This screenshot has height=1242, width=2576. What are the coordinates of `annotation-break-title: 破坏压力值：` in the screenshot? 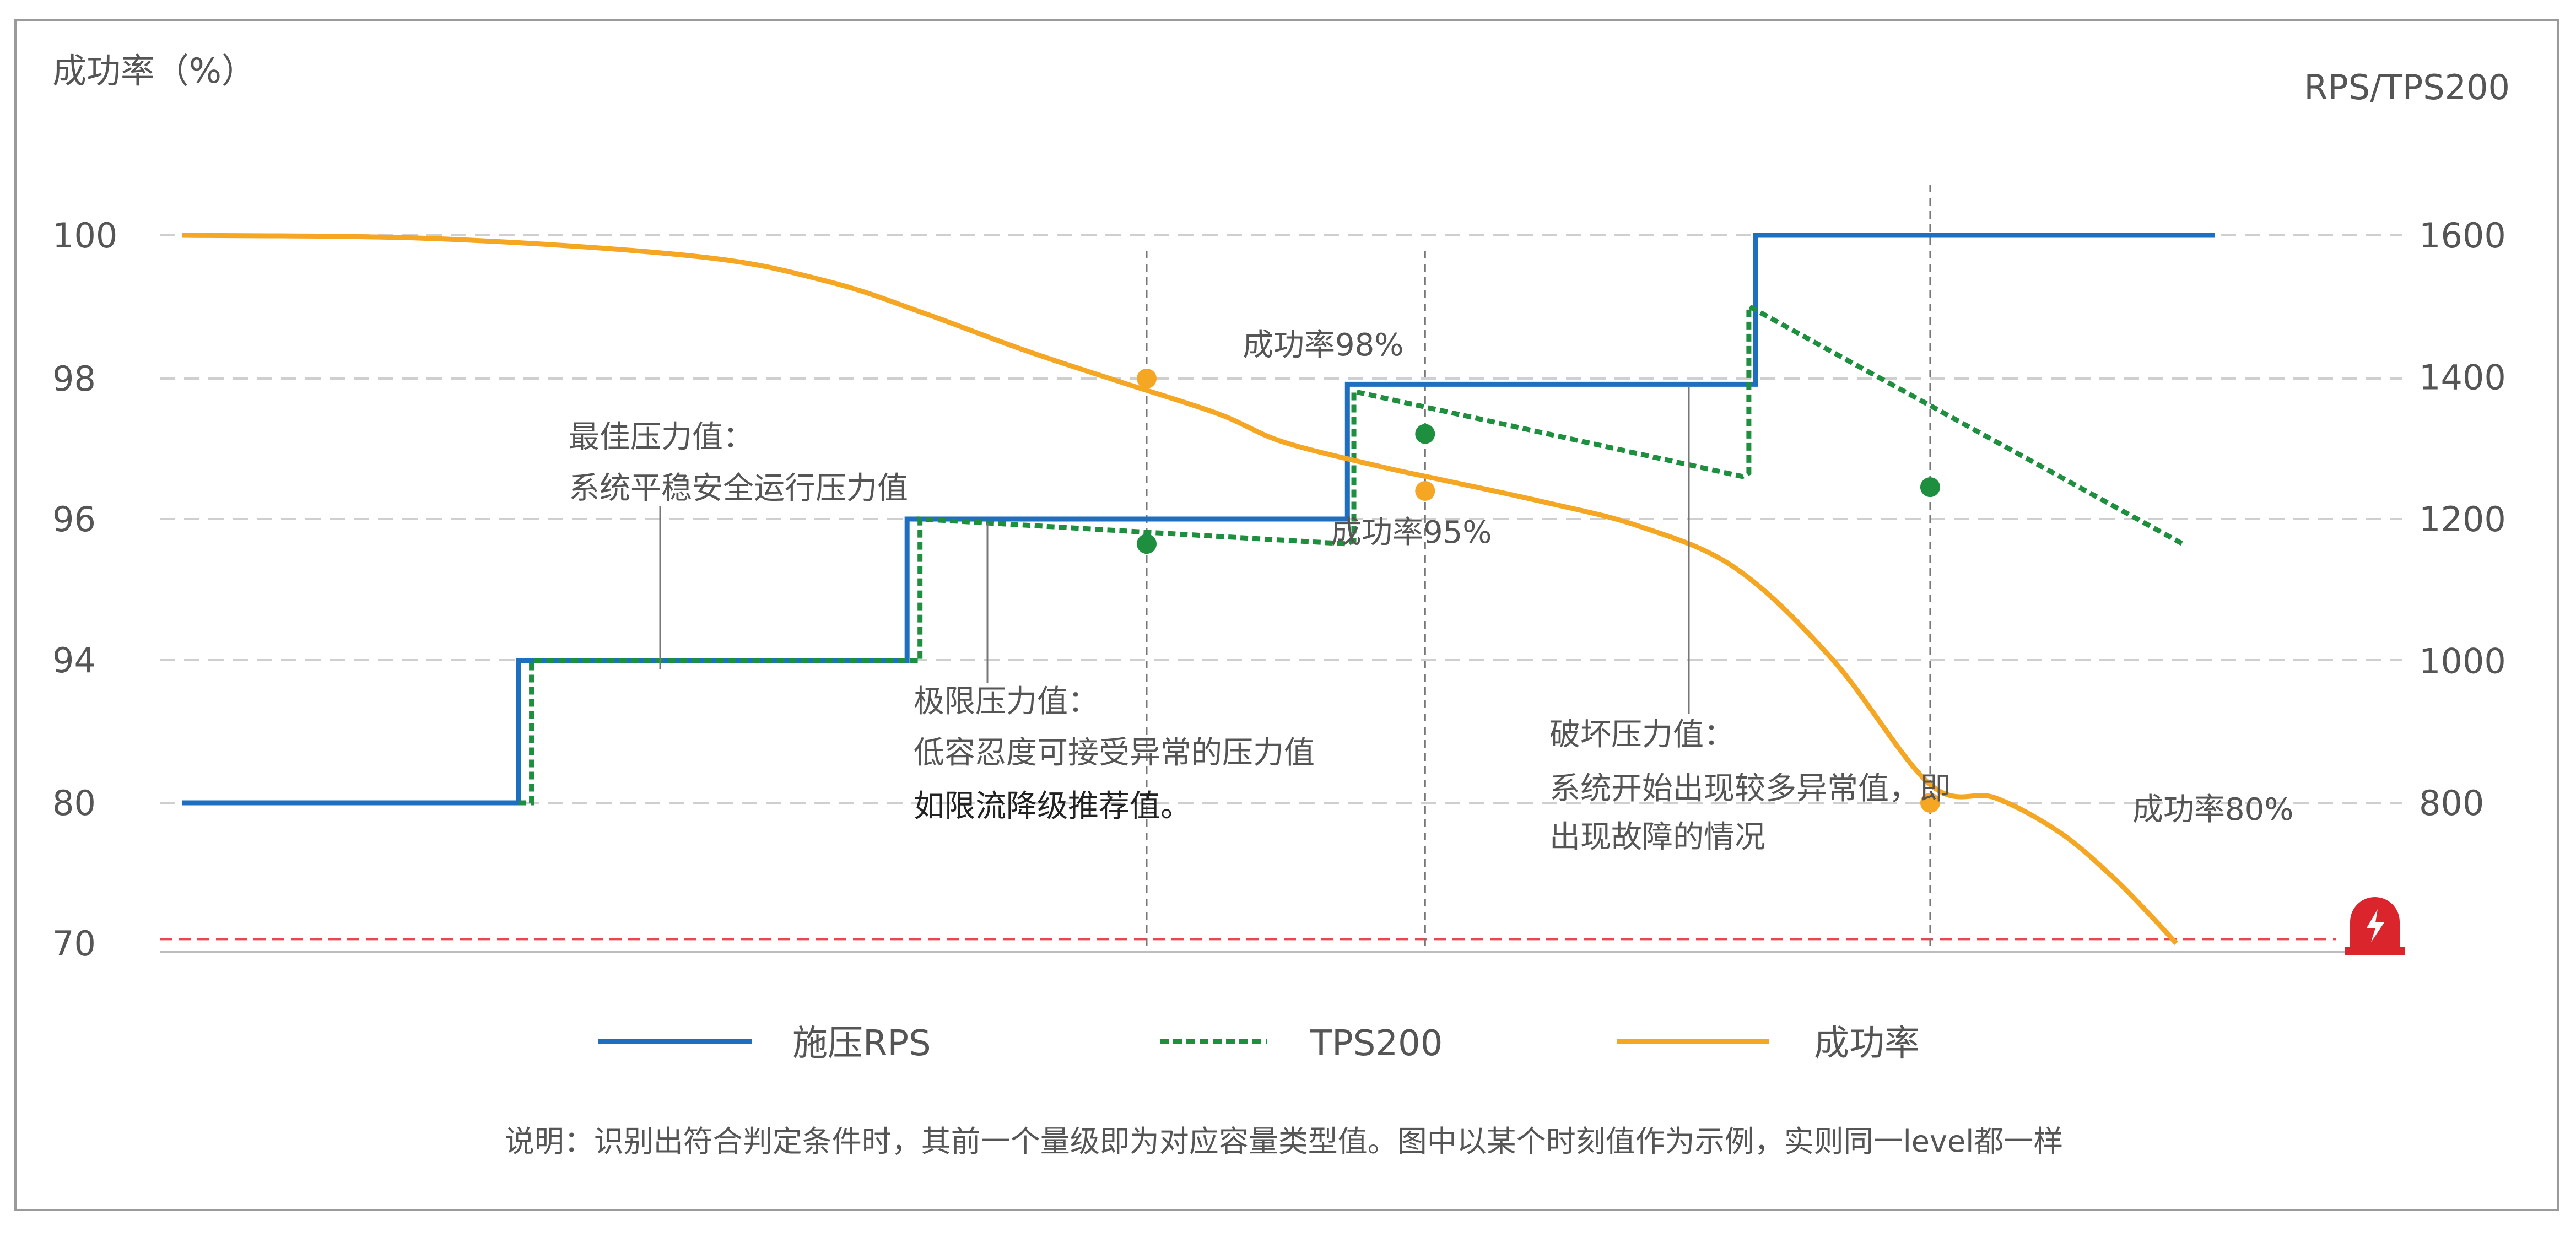 It's located at (1642, 735).